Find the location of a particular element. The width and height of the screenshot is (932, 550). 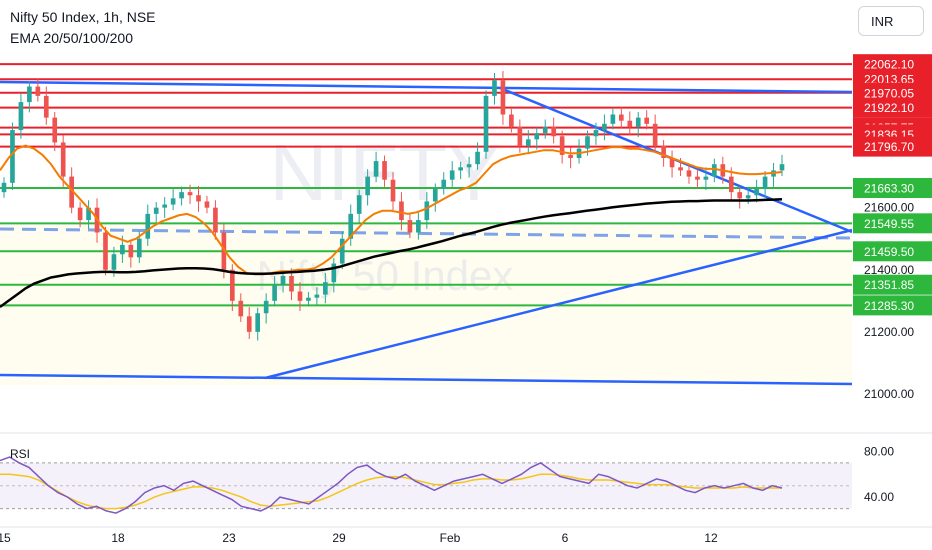

rsi-tick-label: 40.00 is located at coordinates (879, 497).